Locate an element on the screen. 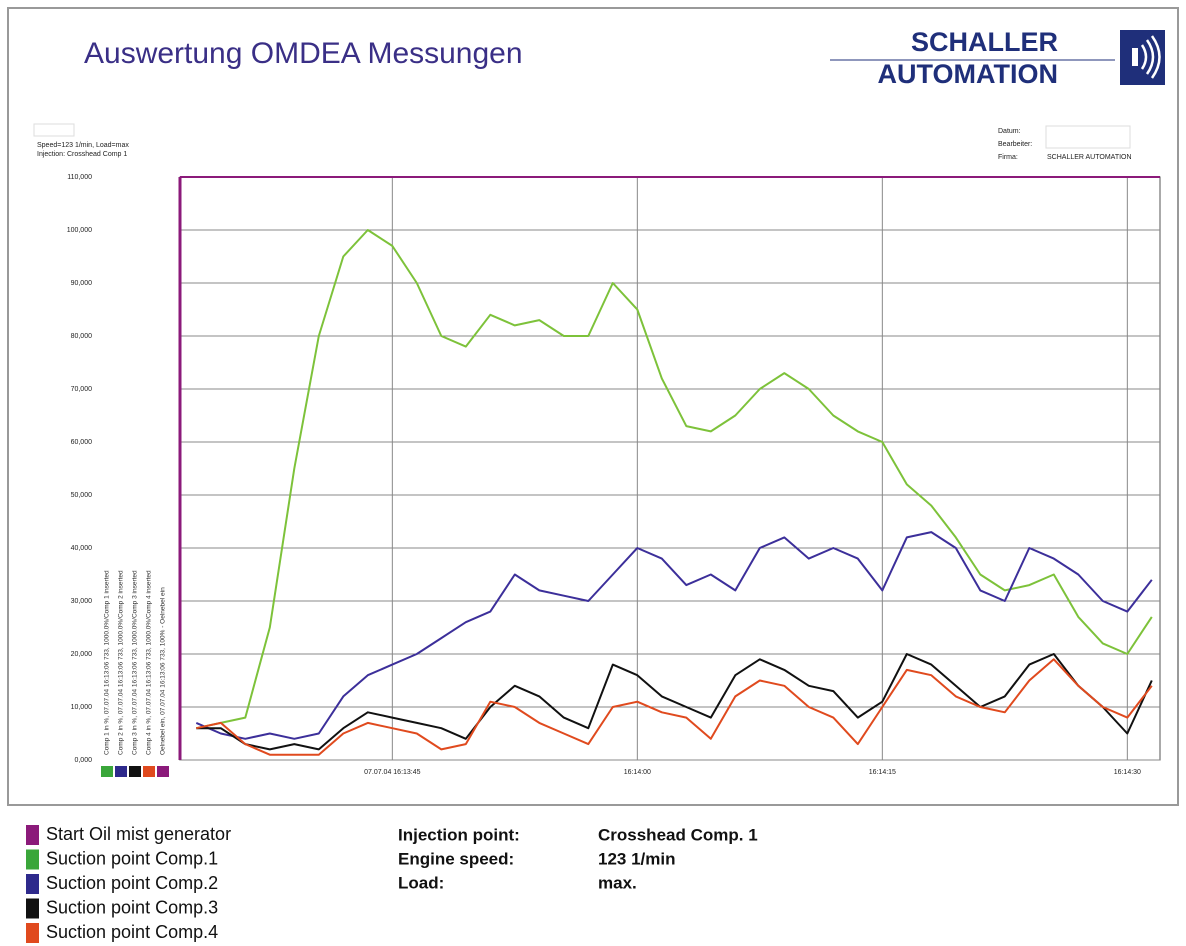 The width and height of the screenshot is (1186, 946). detail-label: Load: is located at coordinates (421, 882).